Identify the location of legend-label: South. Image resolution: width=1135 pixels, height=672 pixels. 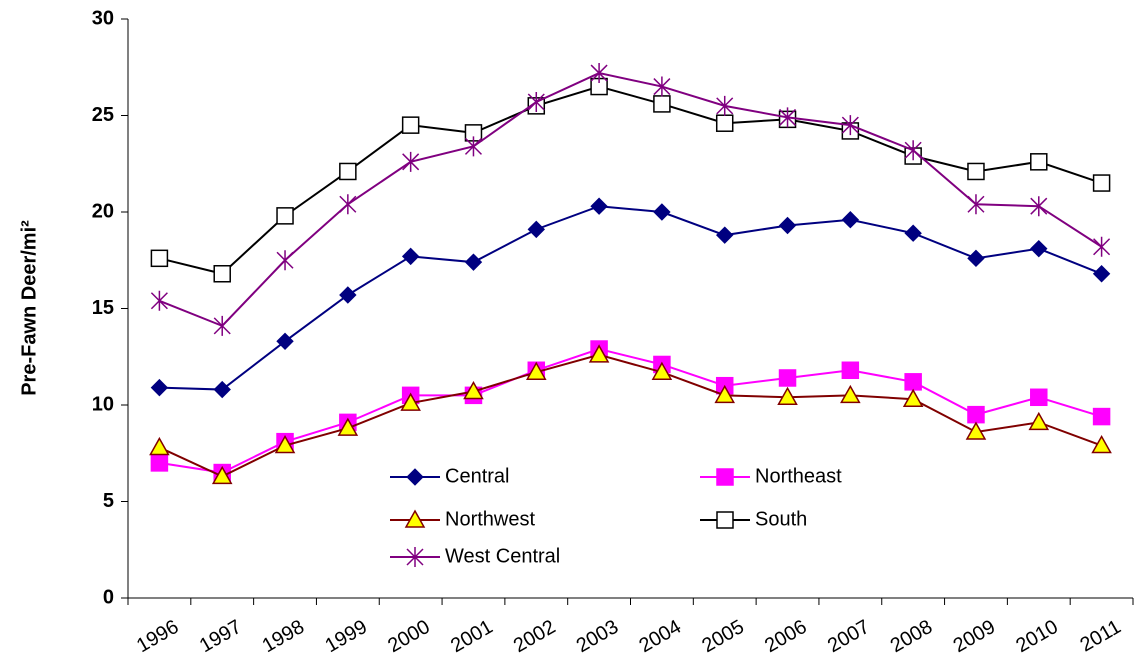
(781, 519).